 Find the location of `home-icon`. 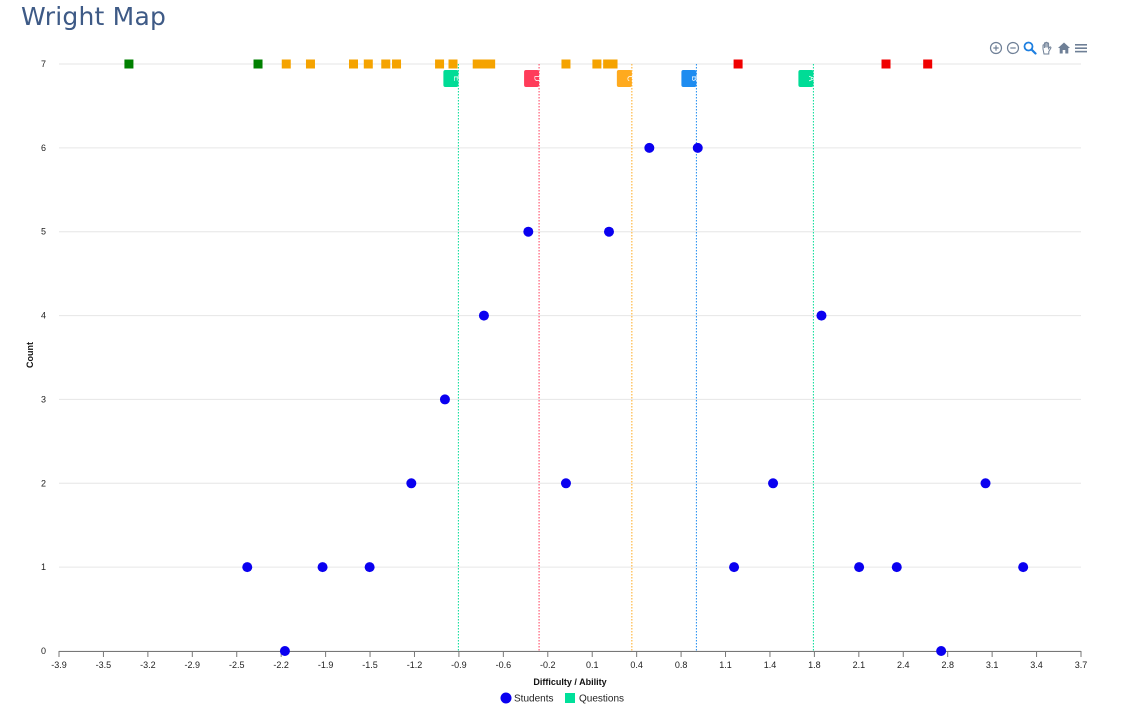

home-icon is located at coordinates (1064, 48).